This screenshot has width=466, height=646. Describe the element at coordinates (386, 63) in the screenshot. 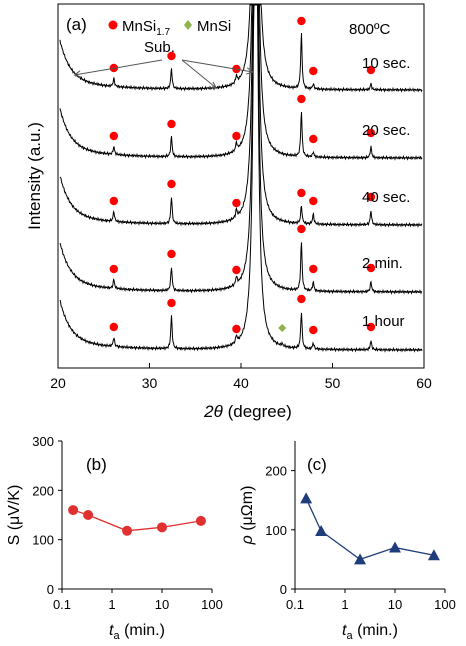

I see `xrd-series-label: 10 sec.` at that location.